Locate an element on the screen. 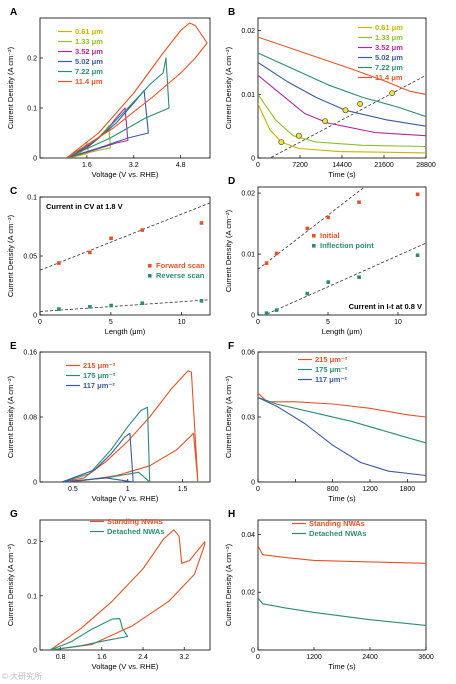 The width and height of the screenshot is (456, 684). series-line-B is located at coordinates (342, 65).